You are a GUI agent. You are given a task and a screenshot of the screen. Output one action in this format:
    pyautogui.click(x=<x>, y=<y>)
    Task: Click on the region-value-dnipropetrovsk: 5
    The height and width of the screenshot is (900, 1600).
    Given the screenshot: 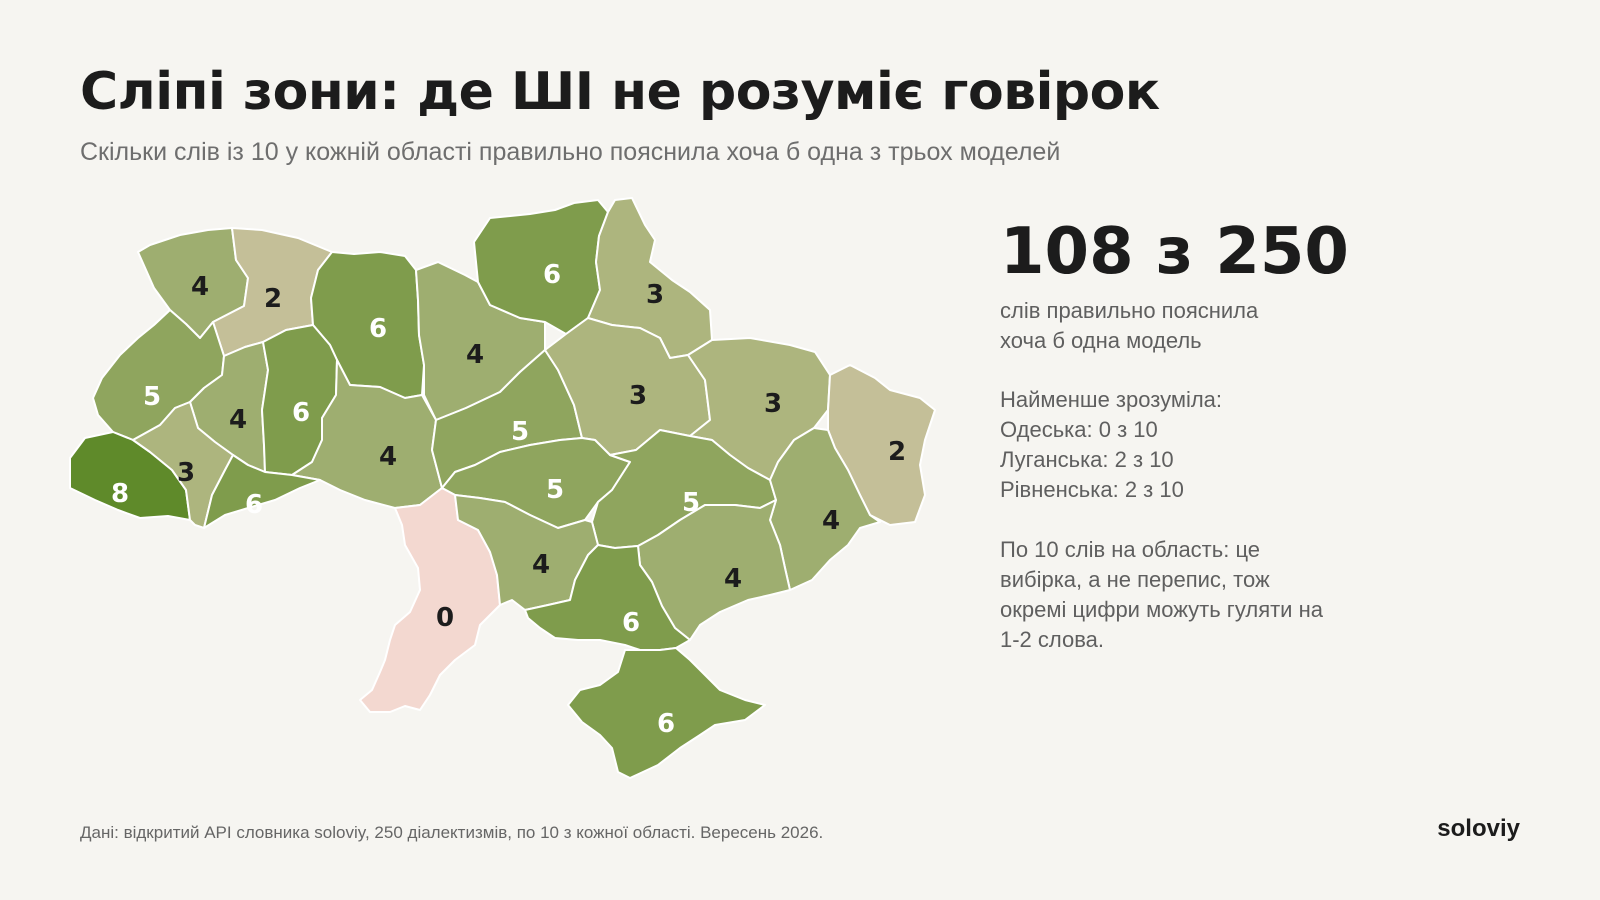 What is the action you would take?
    pyautogui.click(x=691, y=503)
    